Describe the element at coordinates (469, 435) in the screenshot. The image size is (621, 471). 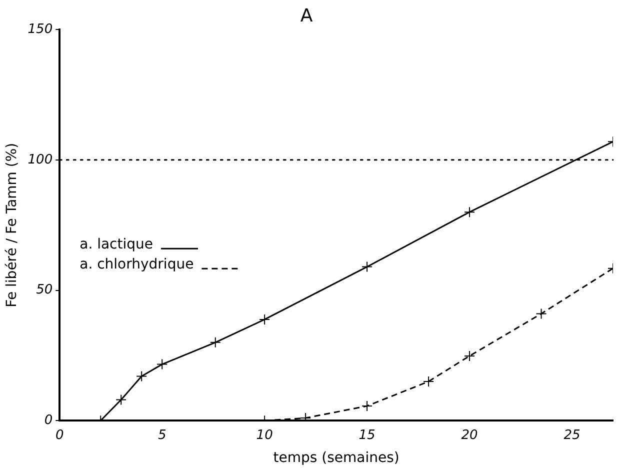
I see `x-tick-label: 20` at that location.